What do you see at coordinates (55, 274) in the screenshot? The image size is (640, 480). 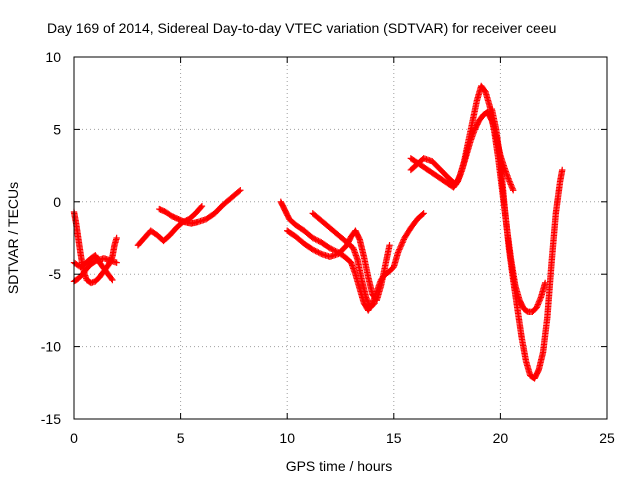 I see `y-tick-label: -5` at bounding box center [55, 274].